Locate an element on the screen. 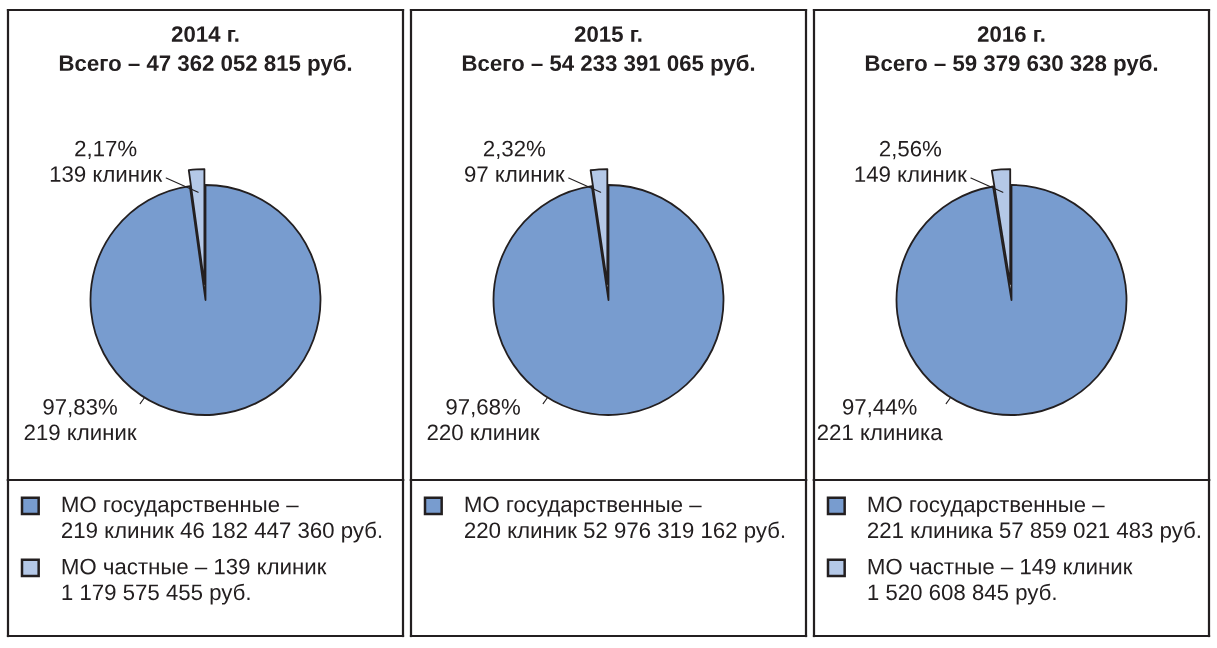 This screenshot has height=648, width=1217. chart-title: 2014 г. is located at coordinates (205, 34).